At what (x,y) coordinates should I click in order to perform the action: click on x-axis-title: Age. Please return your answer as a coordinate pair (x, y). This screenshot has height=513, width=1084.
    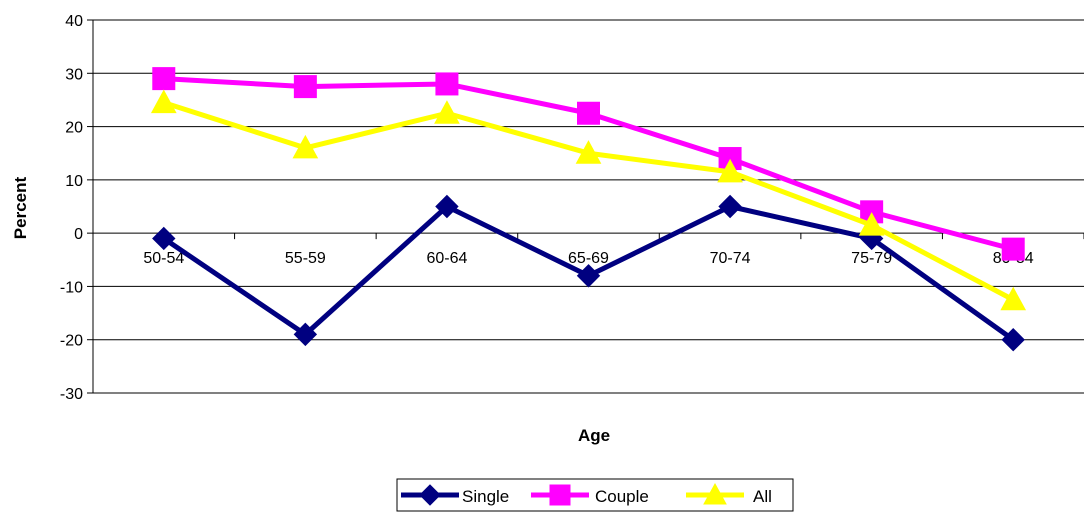
    Looking at the image, I should click on (594, 435).